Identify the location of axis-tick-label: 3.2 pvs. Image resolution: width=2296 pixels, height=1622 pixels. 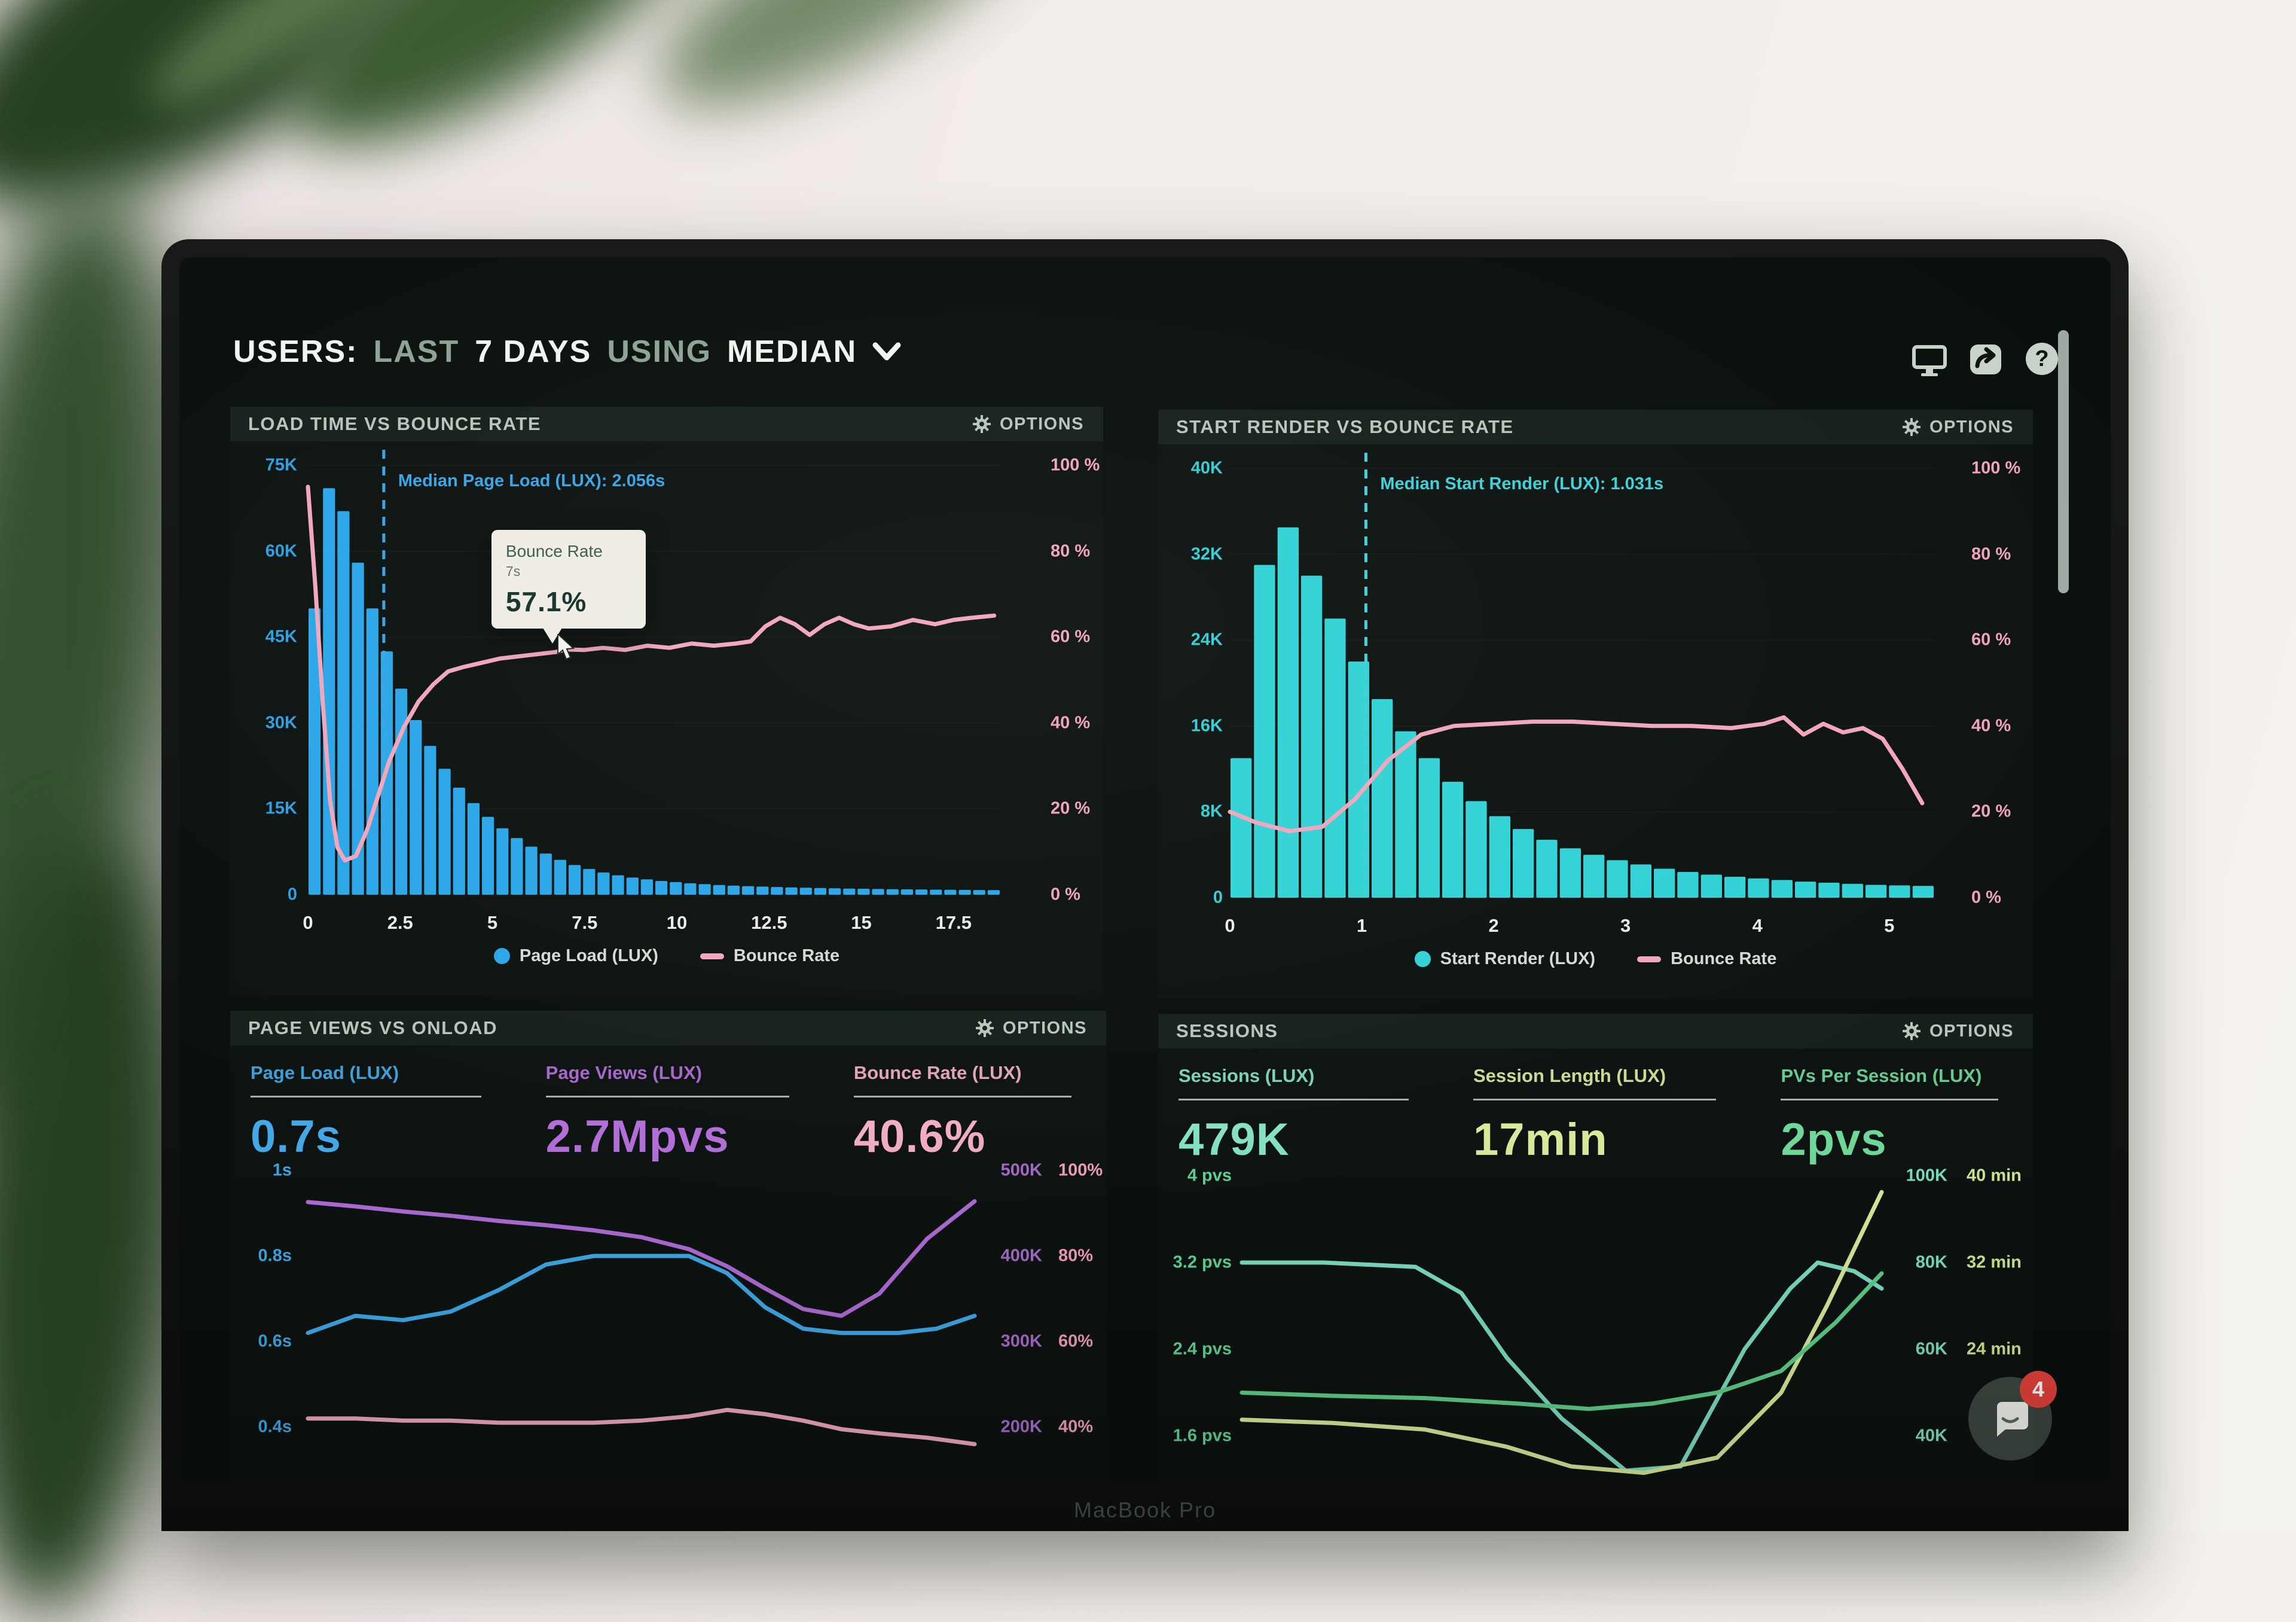
(1202, 1262).